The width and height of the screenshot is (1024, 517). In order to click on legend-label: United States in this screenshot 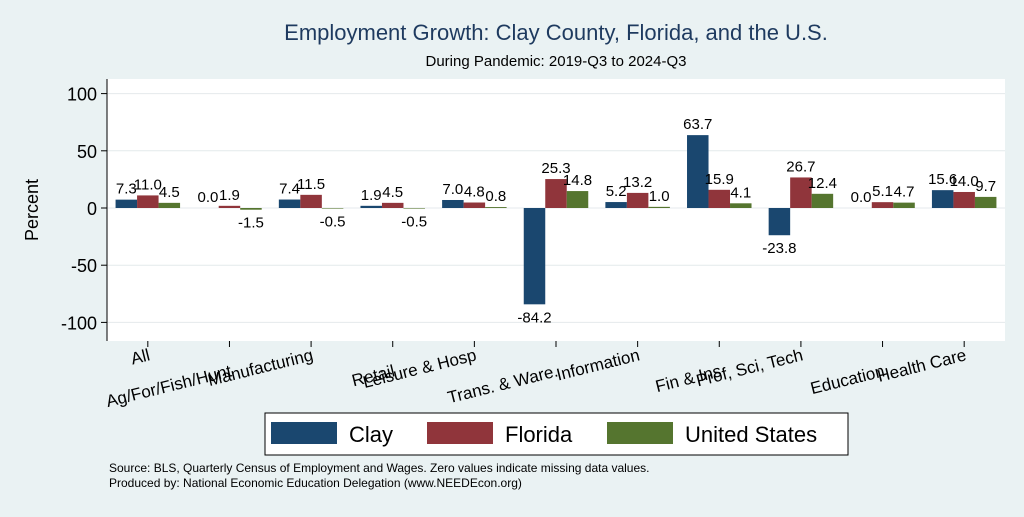, I will do `click(751, 434)`.